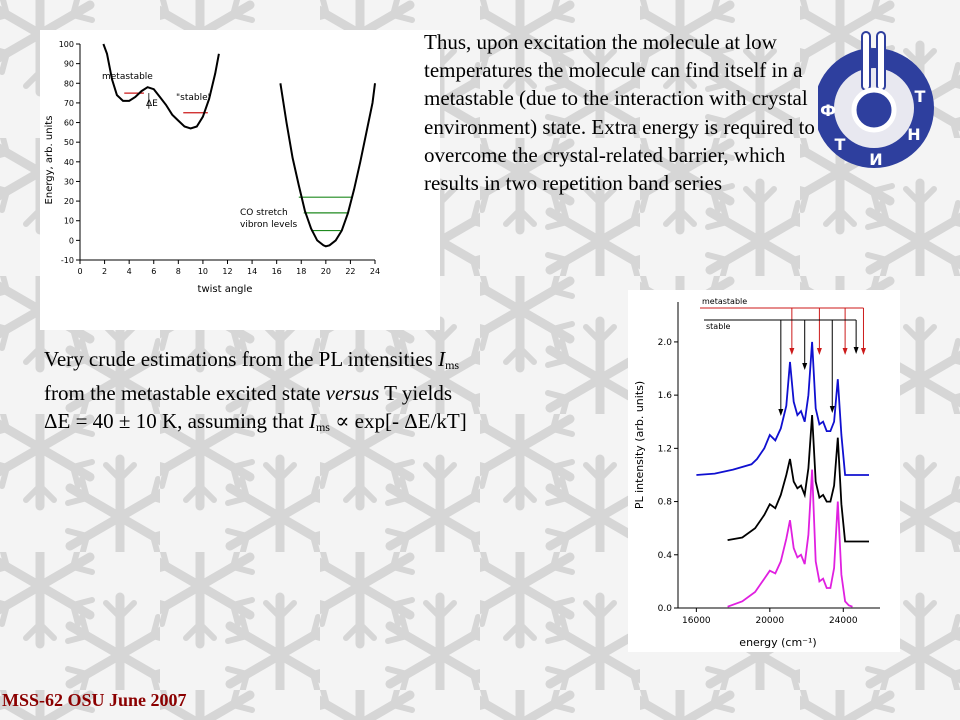  What do you see at coordinates (724, 301) in the screenshot?
I see `legend-metastable-label: metastable` at bounding box center [724, 301].